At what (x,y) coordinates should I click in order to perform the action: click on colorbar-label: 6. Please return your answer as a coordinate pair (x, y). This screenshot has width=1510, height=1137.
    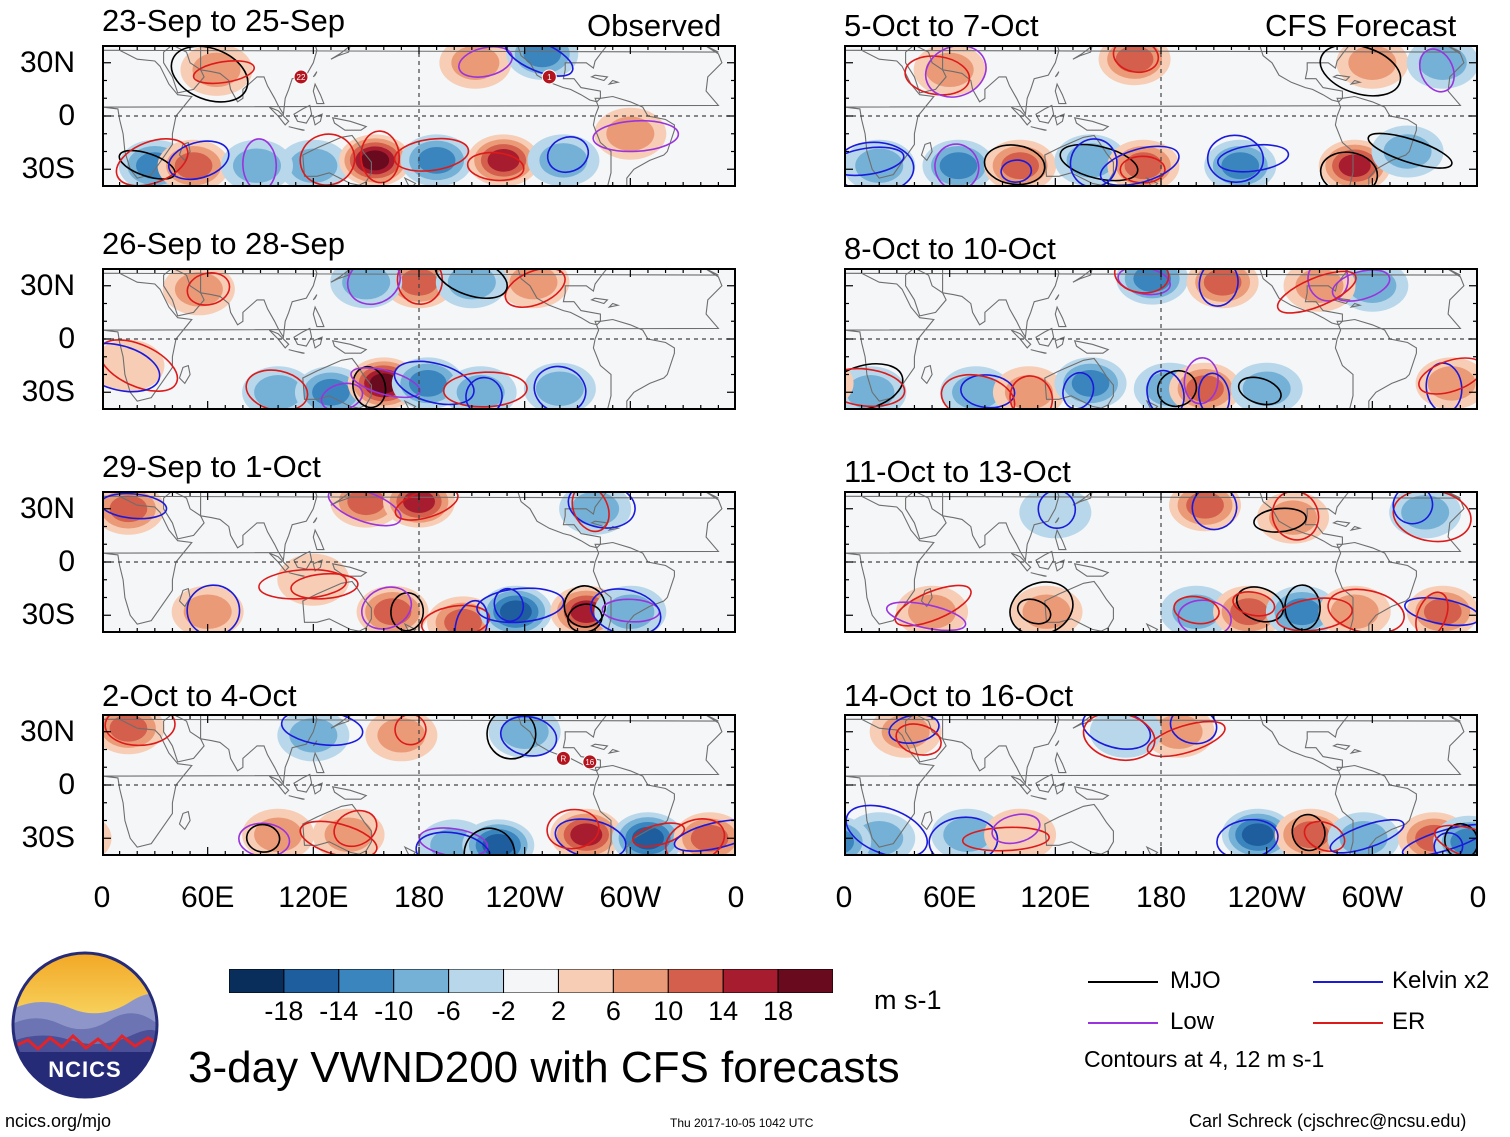
    Looking at the image, I should click on (613, 1011).